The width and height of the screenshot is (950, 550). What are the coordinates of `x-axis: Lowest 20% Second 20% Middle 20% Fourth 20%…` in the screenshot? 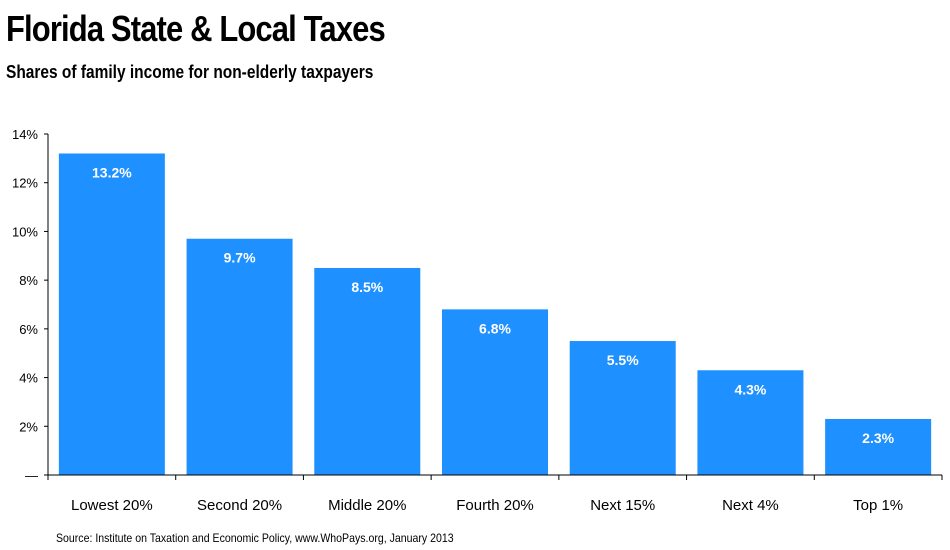 It's located at (495, 494).